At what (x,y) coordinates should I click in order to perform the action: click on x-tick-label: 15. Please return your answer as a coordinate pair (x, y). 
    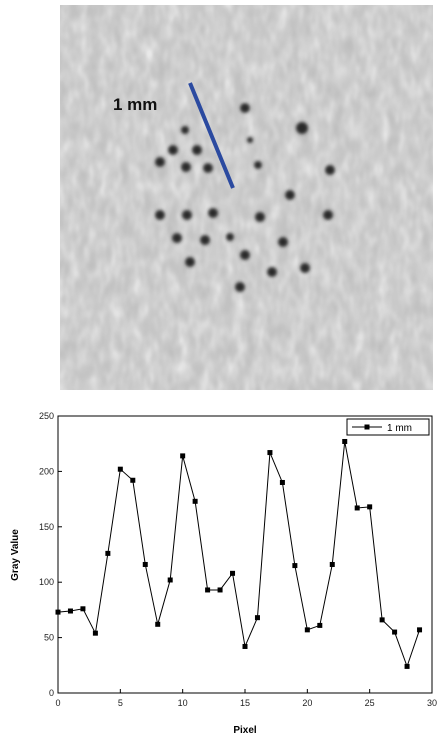
    Looking at the image, I should click on (245, 703).